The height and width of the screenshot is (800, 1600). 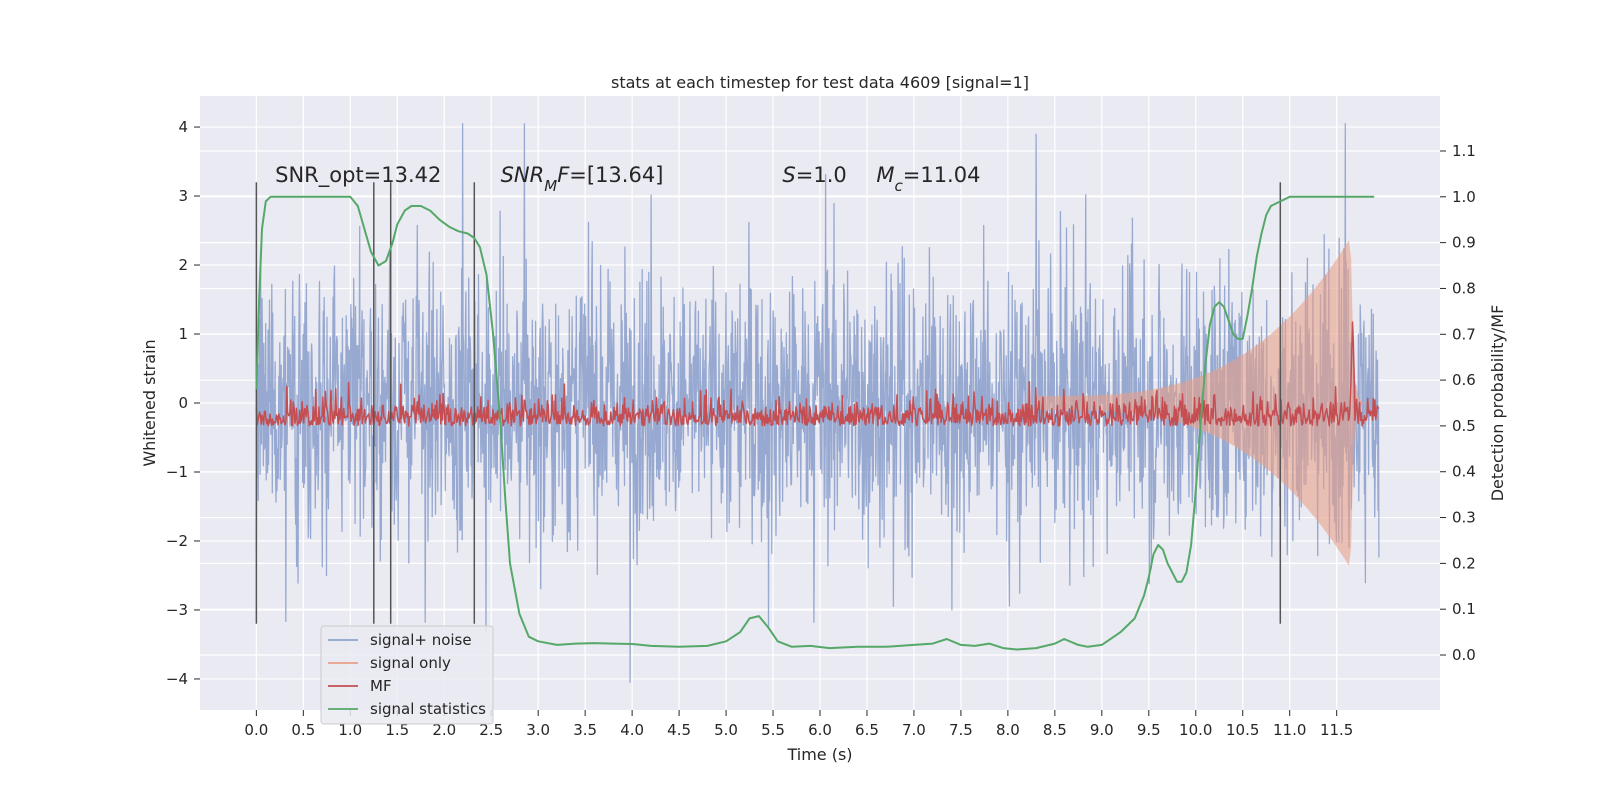 I want to click on y2-tick-label: 1.1, so click(x=1464, y=151).